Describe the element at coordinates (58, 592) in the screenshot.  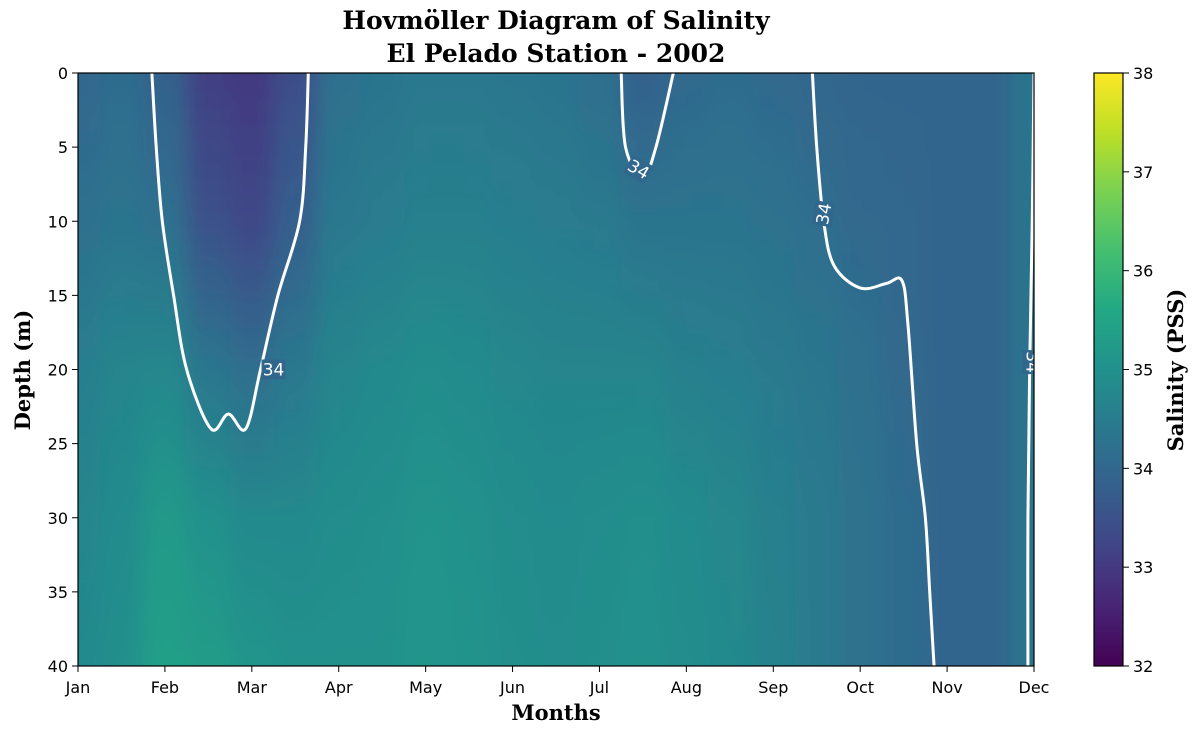
I see `y-tick-label: 35` at that location.